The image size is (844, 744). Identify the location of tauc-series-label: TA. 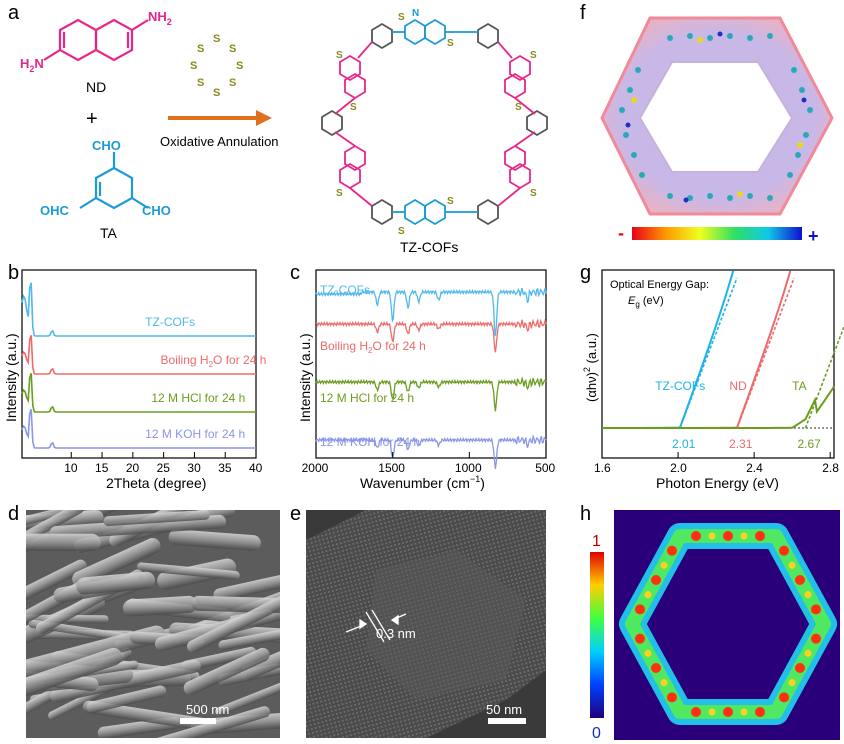
(799, 386).